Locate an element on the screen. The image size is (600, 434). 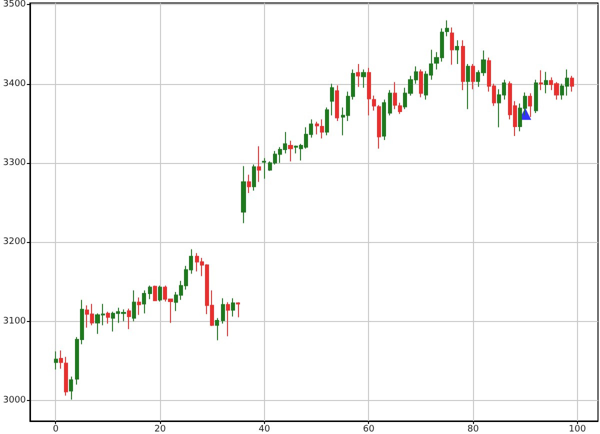
y-tick-label: 3500 is located at coordinates (14, 5).